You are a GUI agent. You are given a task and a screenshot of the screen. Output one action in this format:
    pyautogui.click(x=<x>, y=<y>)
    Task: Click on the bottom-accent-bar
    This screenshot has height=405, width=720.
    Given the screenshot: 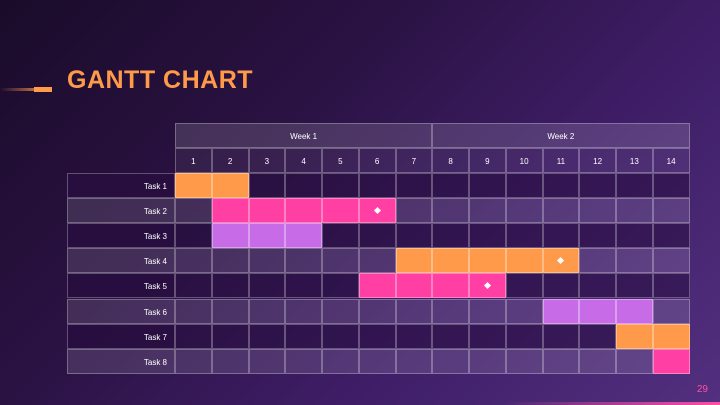 What is the action you would take?
    pyautogui.click(x=360, y=403)
    